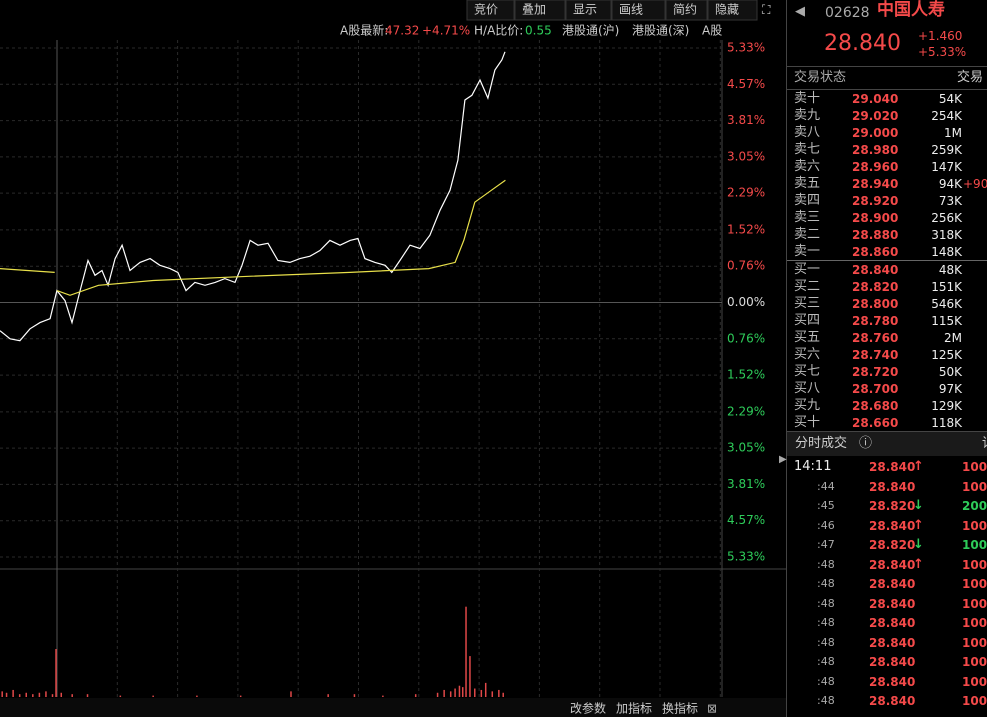  I want to click on level-label: 买五, so click(807, 337).